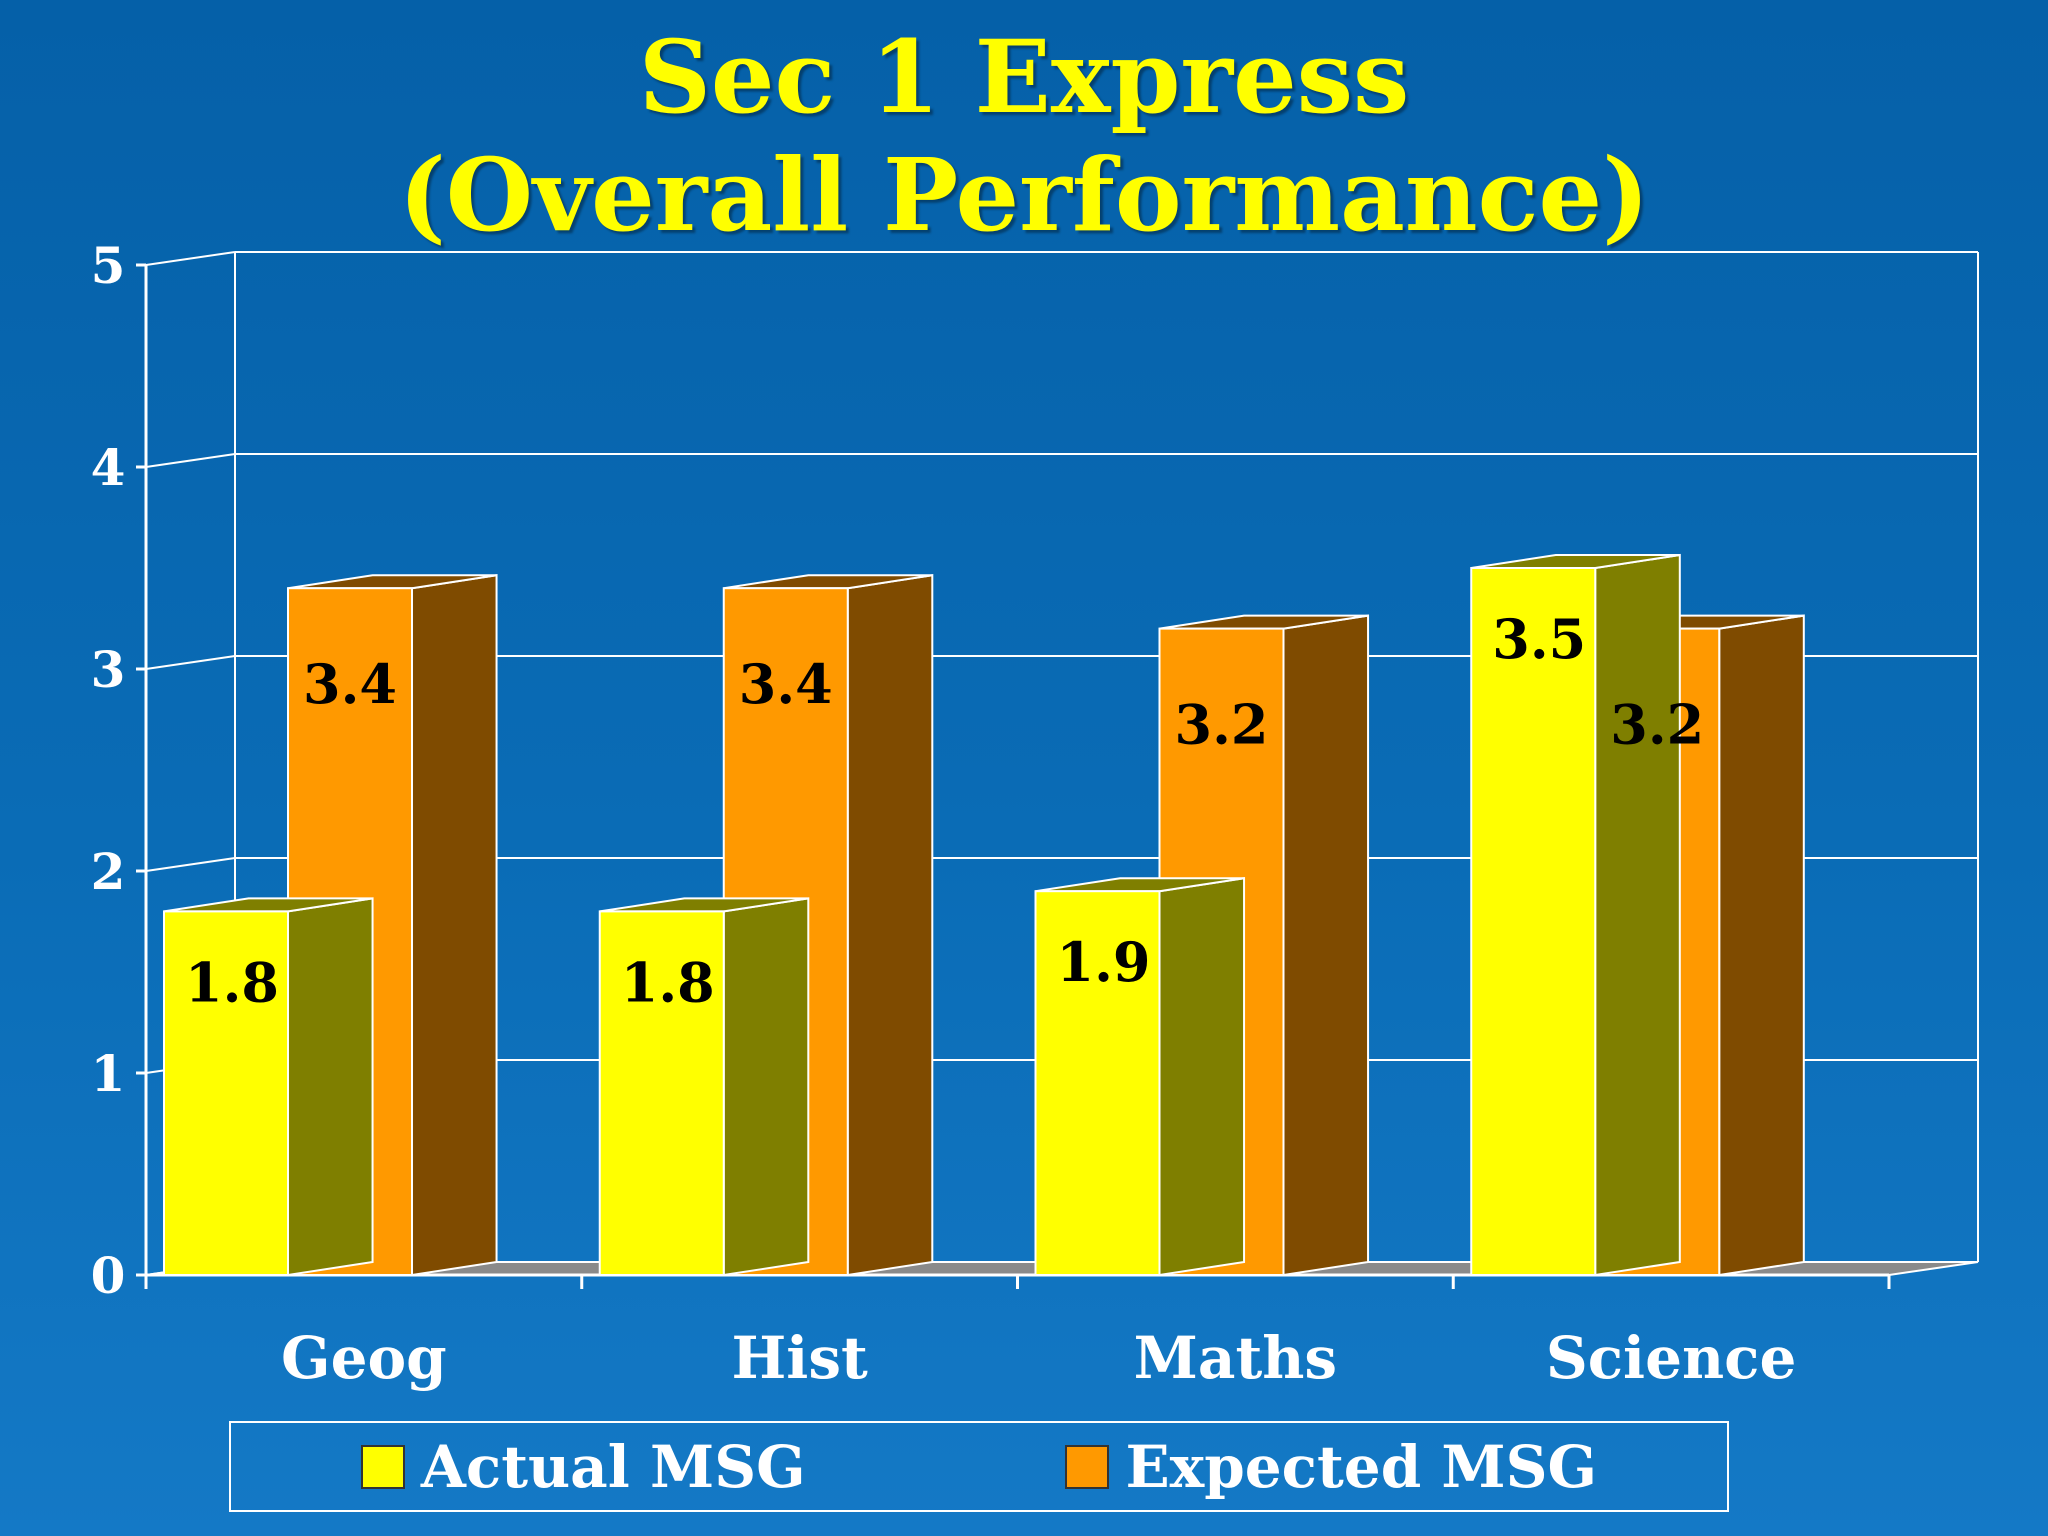 The height and width of the screenshot is (1536, 2048). What do you see at coordinates (1235, 1358) in the screenshot?
I see `x-tick-label: Maths` at bounding box center [1235, 1358].